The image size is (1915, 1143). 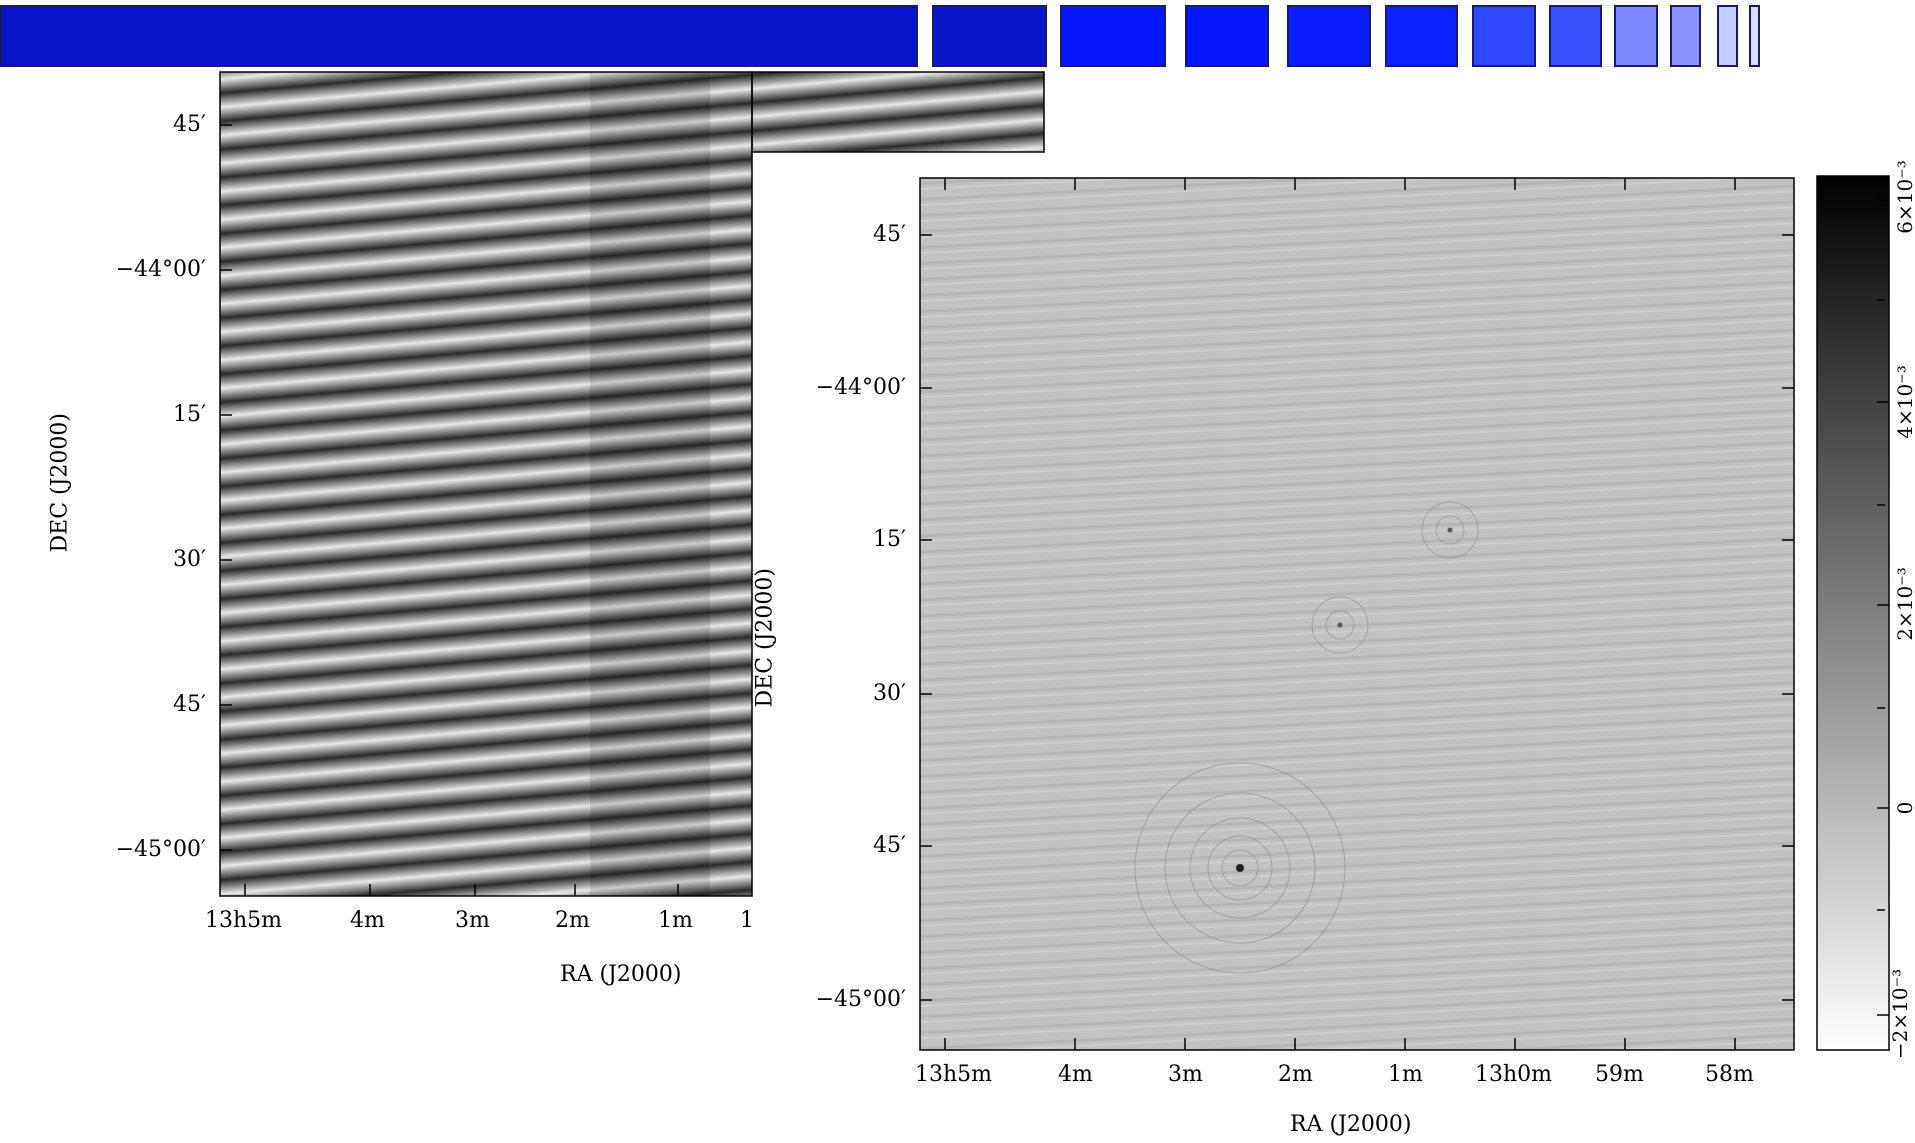 I want to click on left-xtick-4: 2m, so click(x=572, y=920).